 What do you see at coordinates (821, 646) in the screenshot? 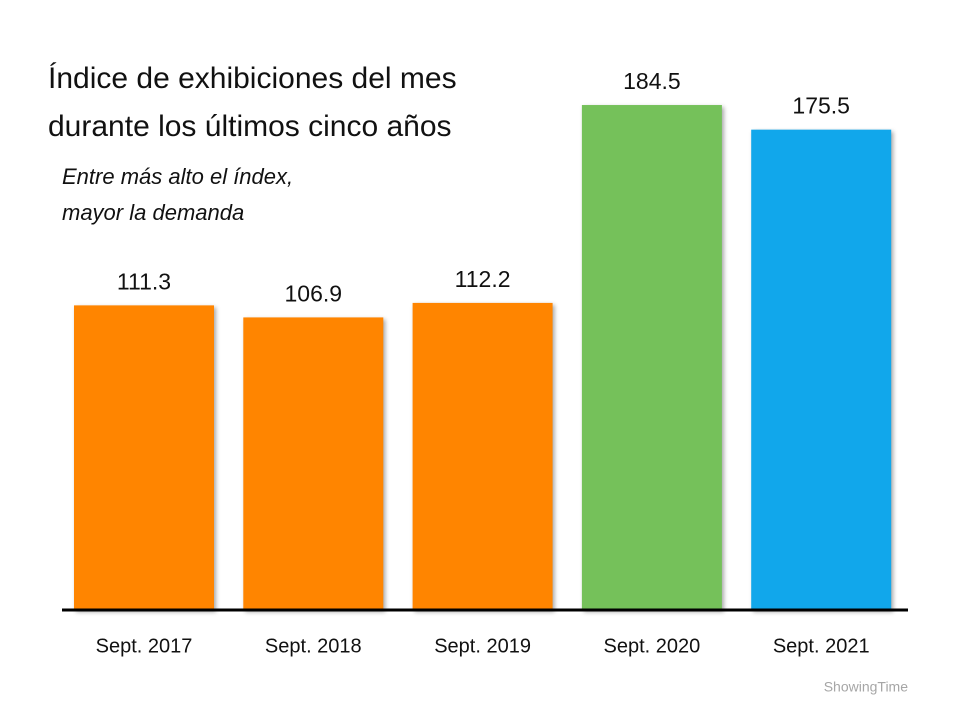
I see `x-tick-label: Sept. 2021` at bounding box center [821, 646].